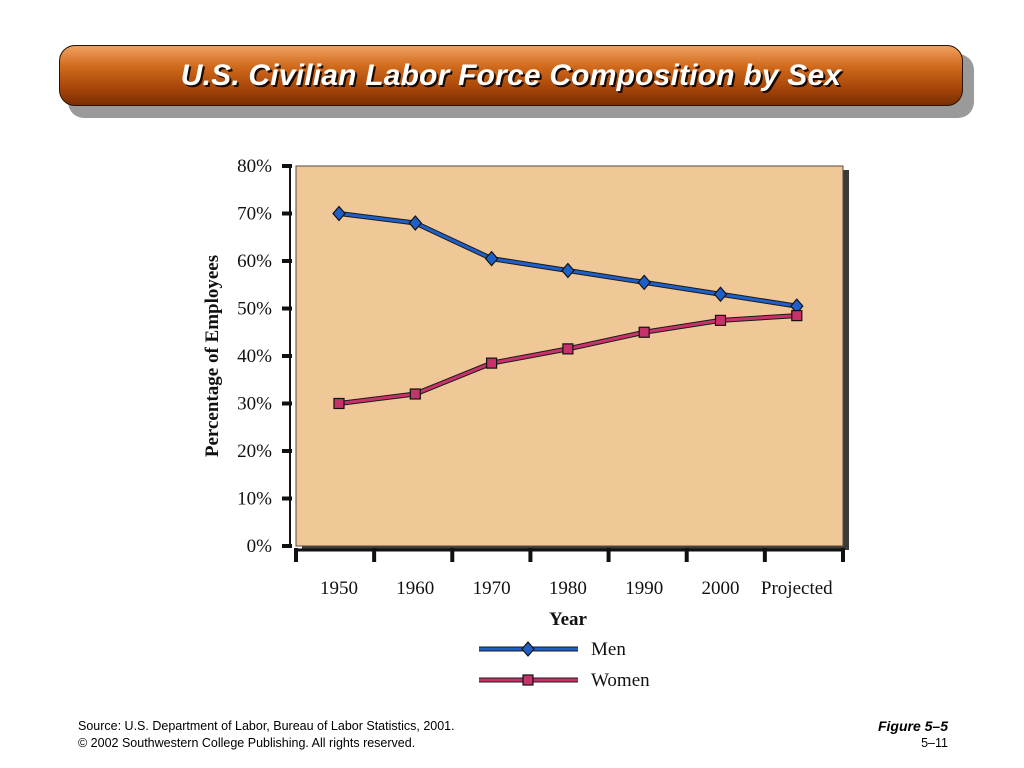 The height and width of the screenshot is (768, 1024). What do you see at coordinates (912, 726) in the screenshot?
I see `figure-label: Figure 5–5` at bounding box center [912, 726].